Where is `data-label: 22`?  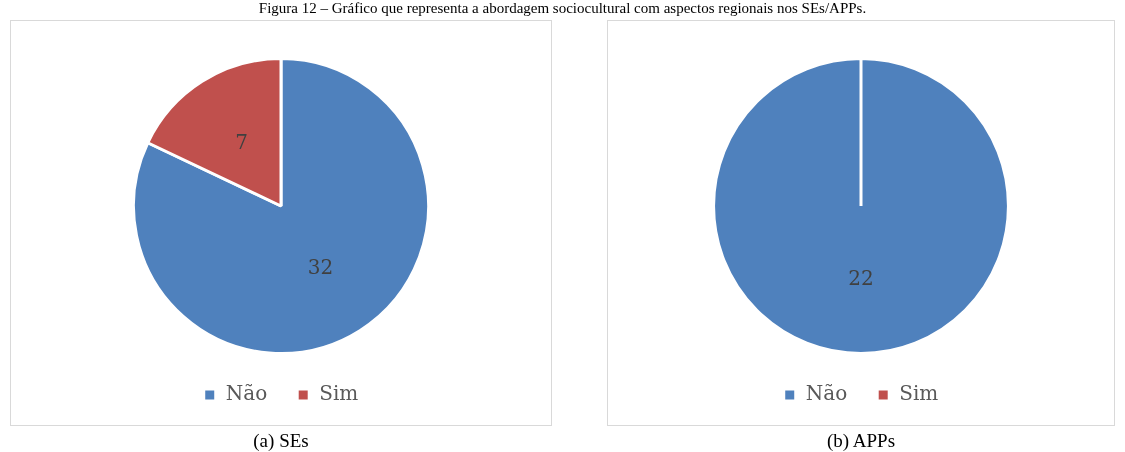
data-label: 22 is located at coordinates (861, 277).